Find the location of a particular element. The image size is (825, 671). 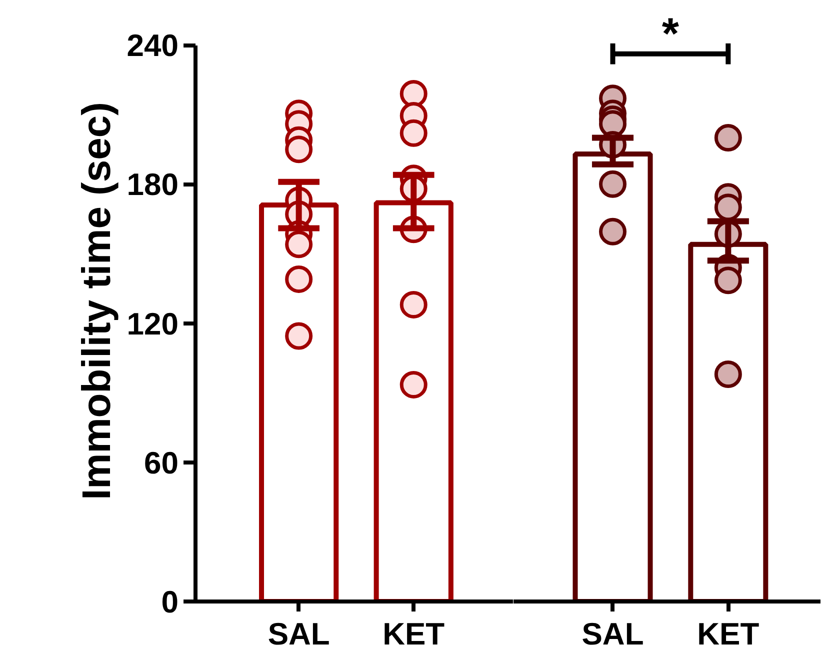

y-tick-label: 240 is located at coordinates (152, 46).